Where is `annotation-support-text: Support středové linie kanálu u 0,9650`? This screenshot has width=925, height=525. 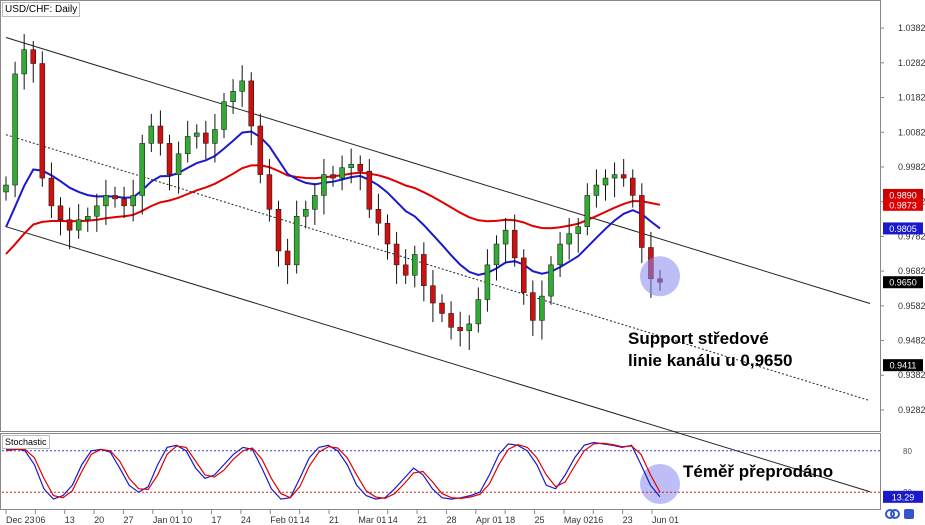
annotation-support-text: Support středové linie kanálu u 0,9650 is located at coordinates (710, 349).